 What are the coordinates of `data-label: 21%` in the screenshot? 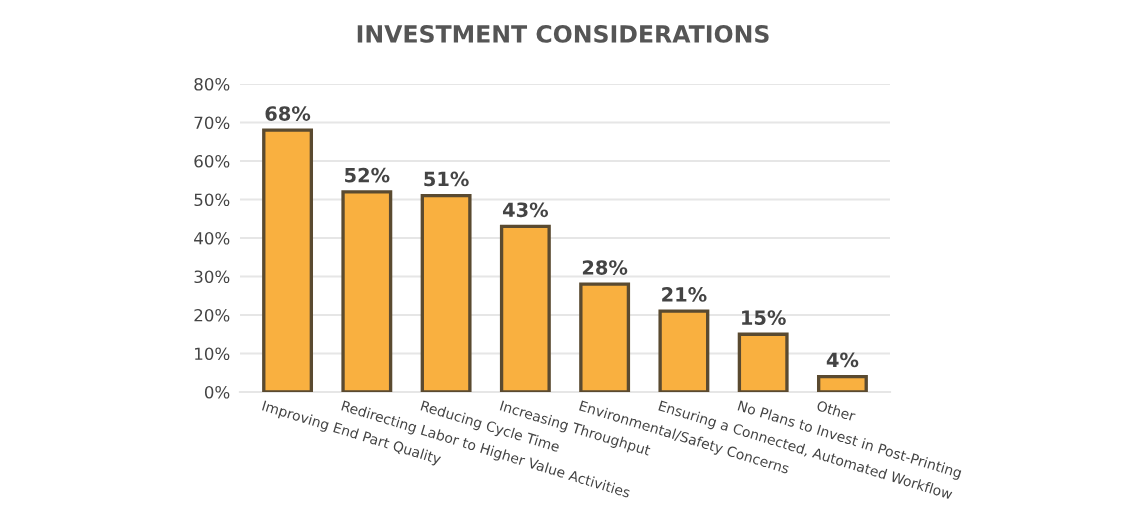 It's located at (684, 294).